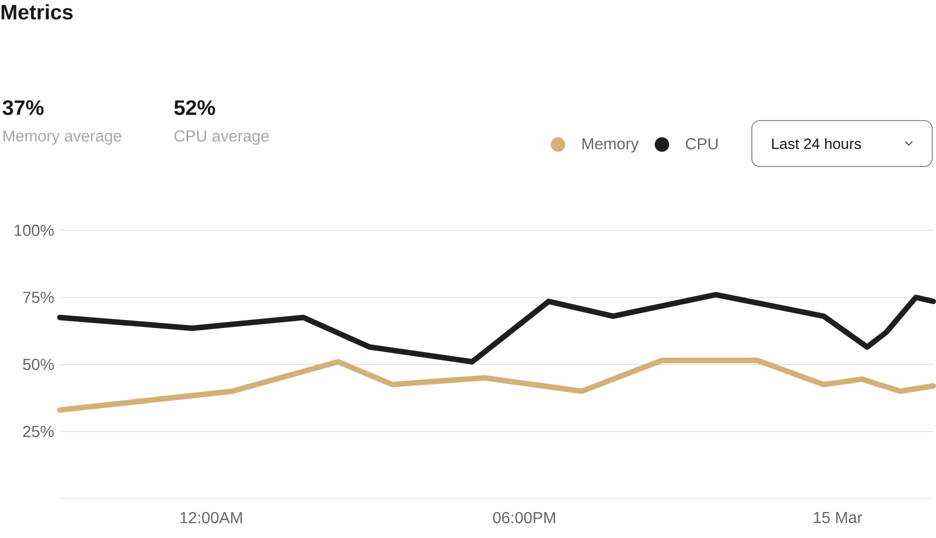 This screenshot has height=538, width=936. I want to click on text: 52%, so click(195, 107).